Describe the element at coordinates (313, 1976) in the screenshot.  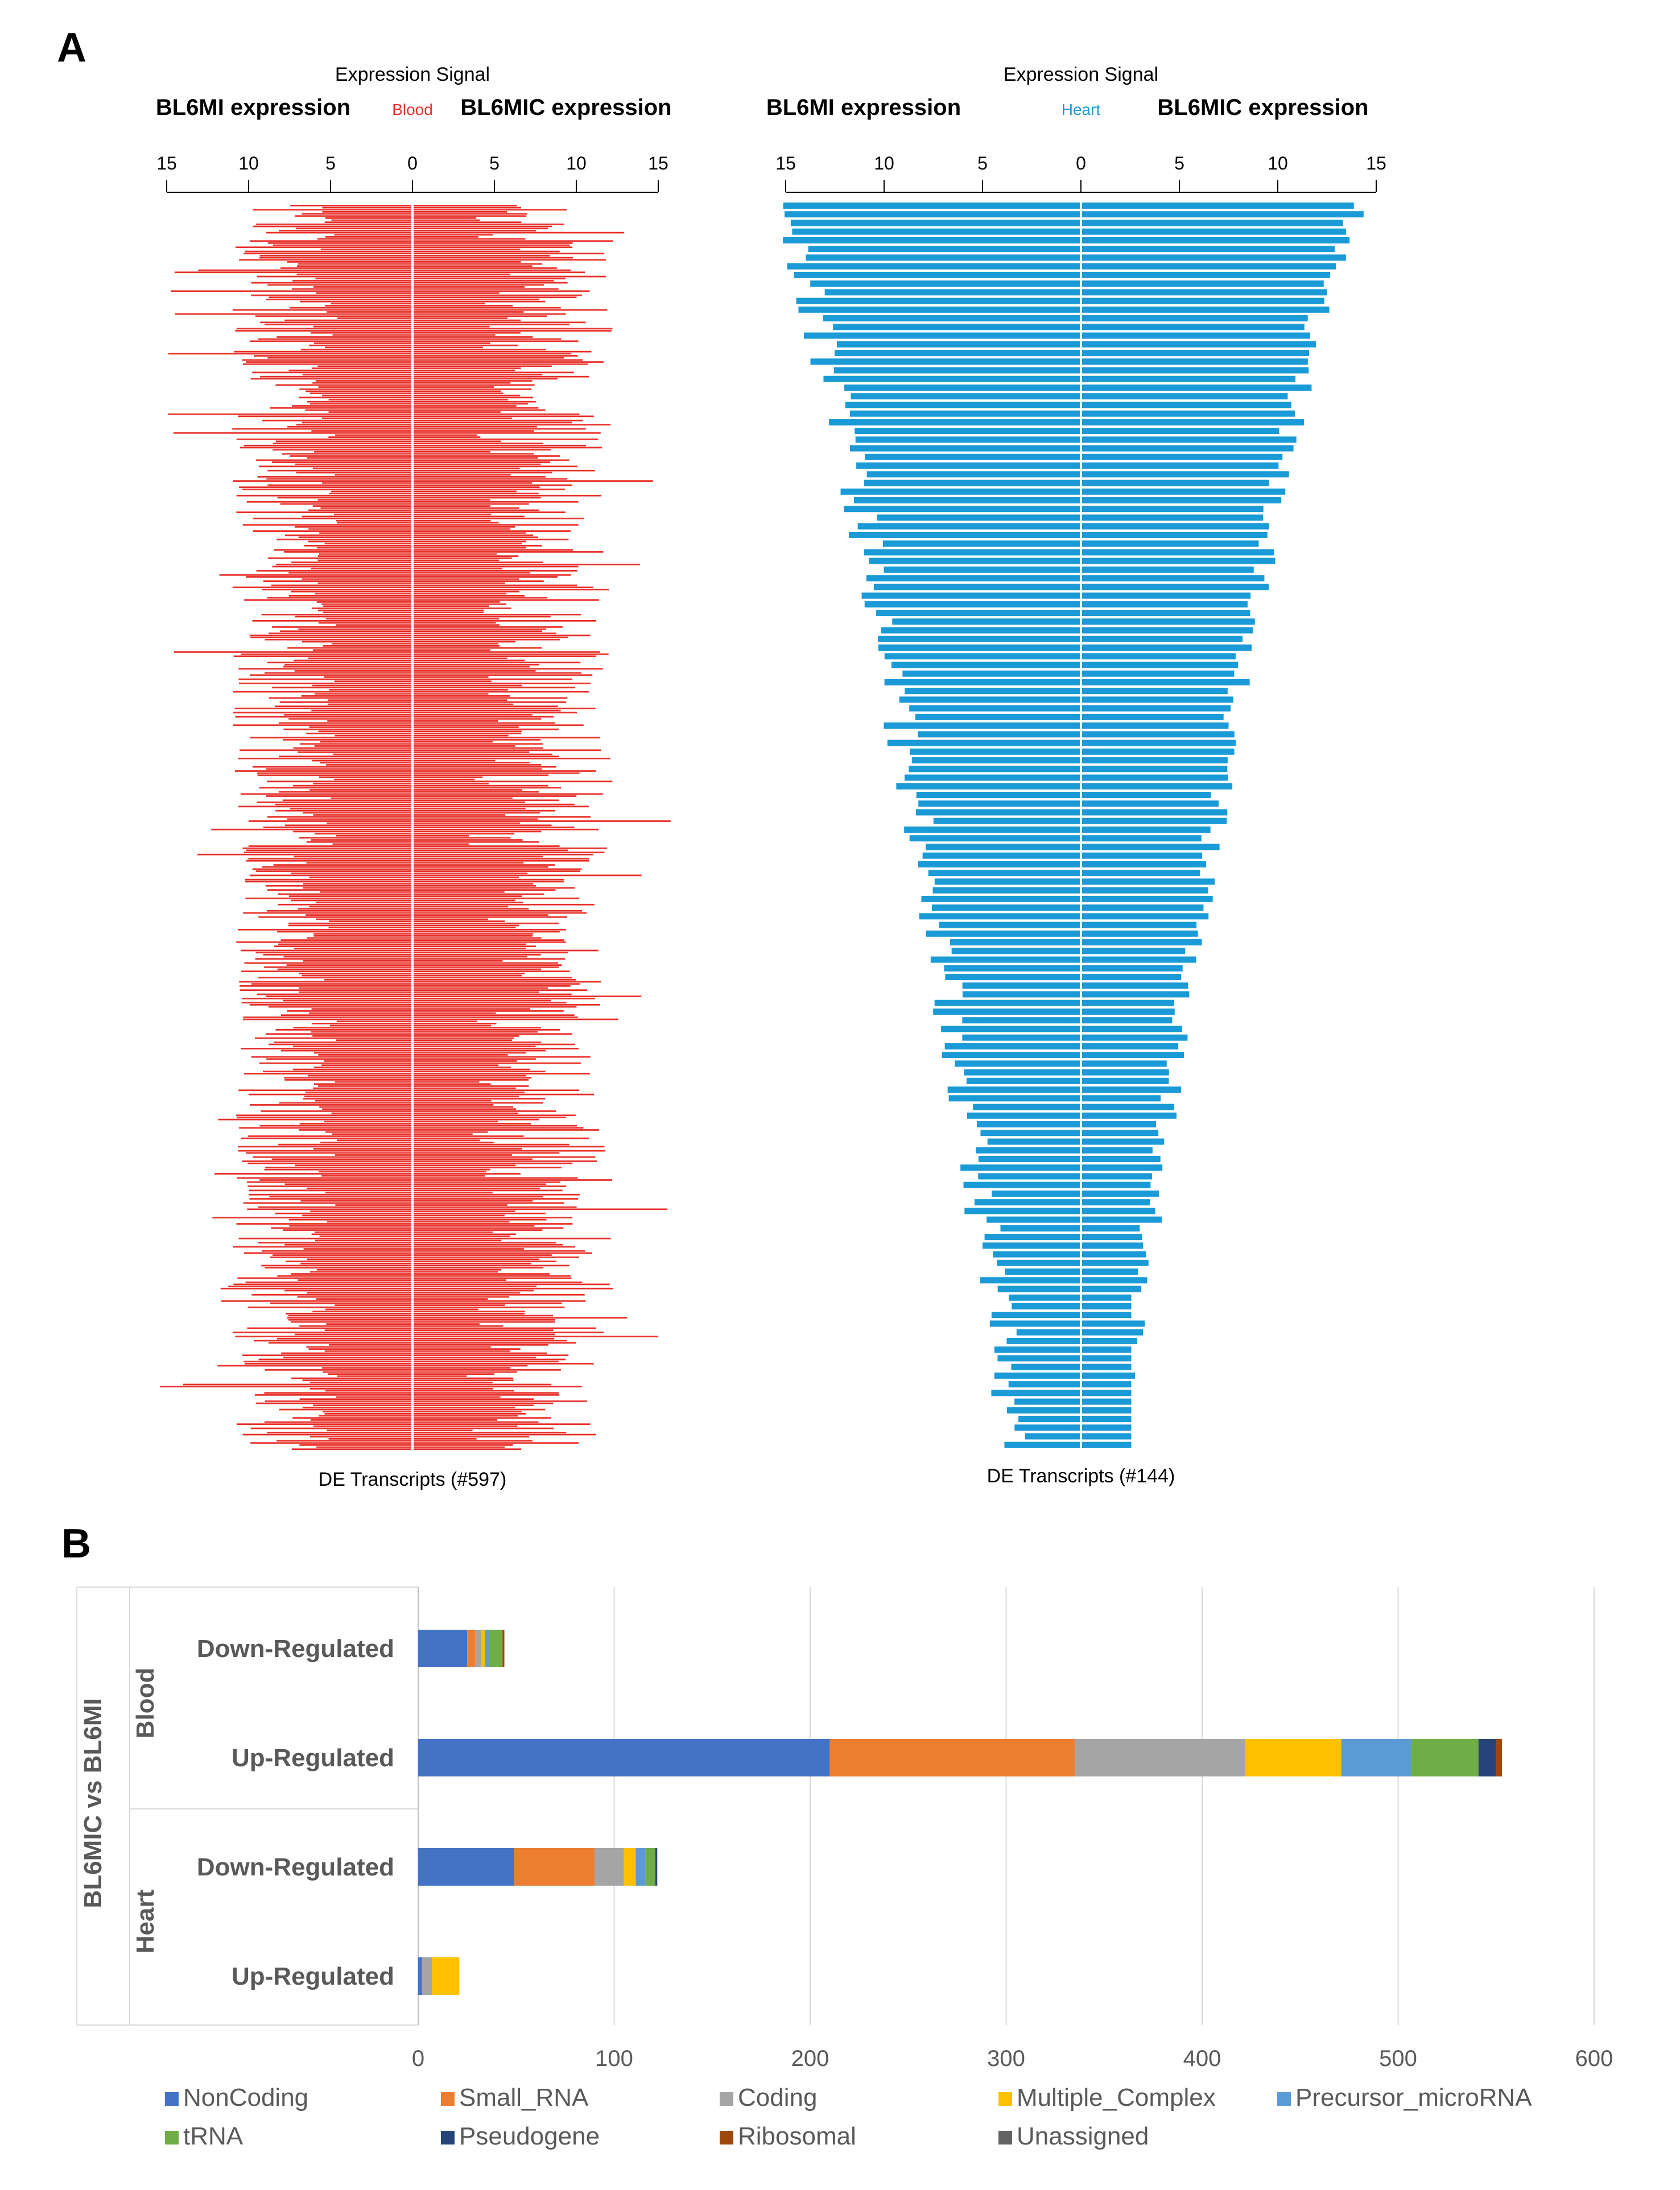
I see `category-label: Up-Regulated` at that location.